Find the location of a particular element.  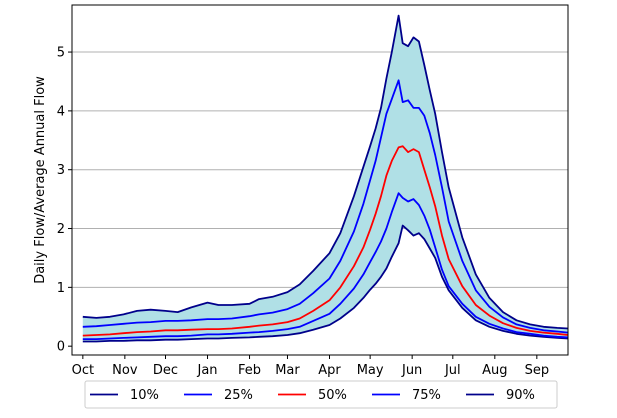

x-tick-label: Jun is located at coordinates (411, 370).